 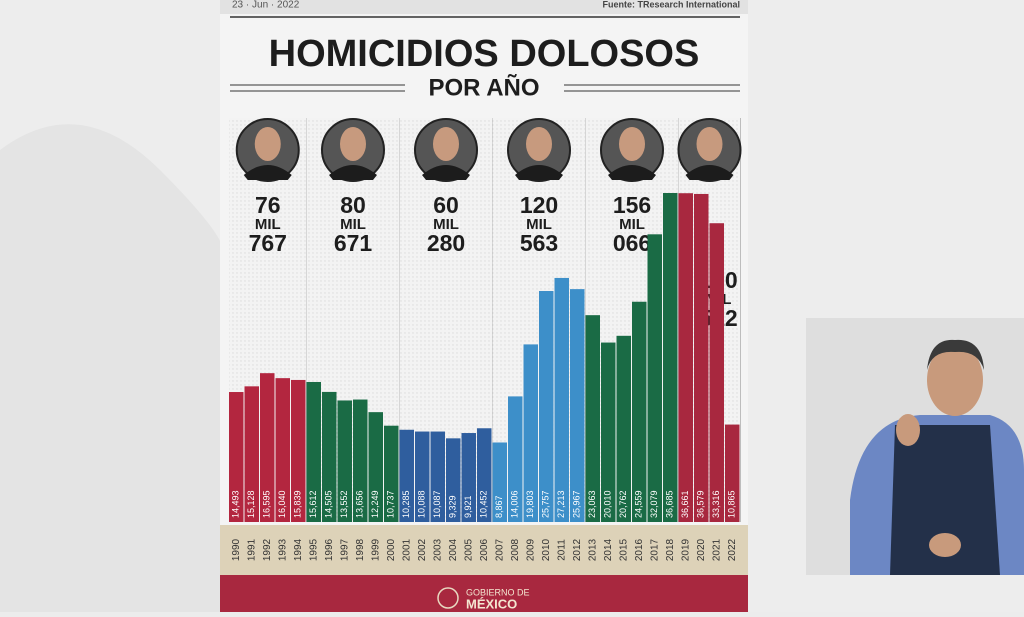 What do you see at coordinates (491, 603) in the screenshot?
I see `footer-line2: MÉXICO` at bounding box center [491, 603].